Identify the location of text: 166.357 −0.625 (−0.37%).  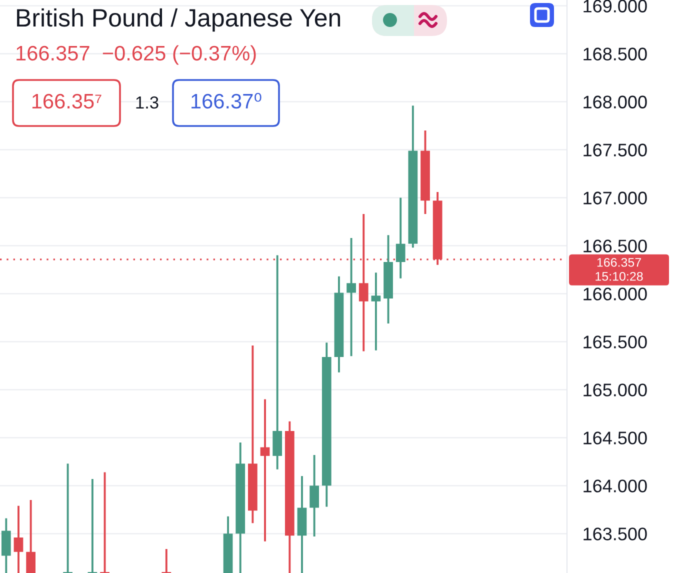
(136, 55).